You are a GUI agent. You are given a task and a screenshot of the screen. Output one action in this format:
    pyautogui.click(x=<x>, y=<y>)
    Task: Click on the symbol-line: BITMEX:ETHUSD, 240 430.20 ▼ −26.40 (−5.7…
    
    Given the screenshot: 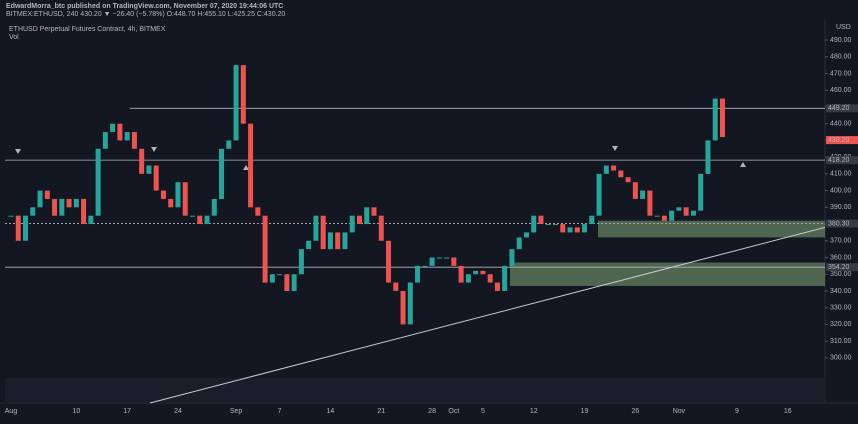 What is the action you would take?
    pyautogui.click(x=145, y=14)
    